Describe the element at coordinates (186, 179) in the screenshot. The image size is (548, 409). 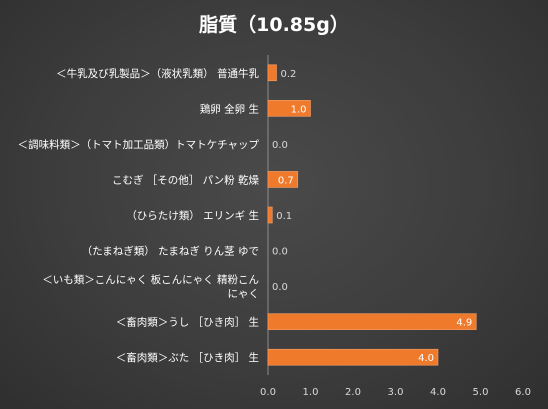
I see `category-label: こむぎ ［その他］ パン粉 乾燥` at that location.